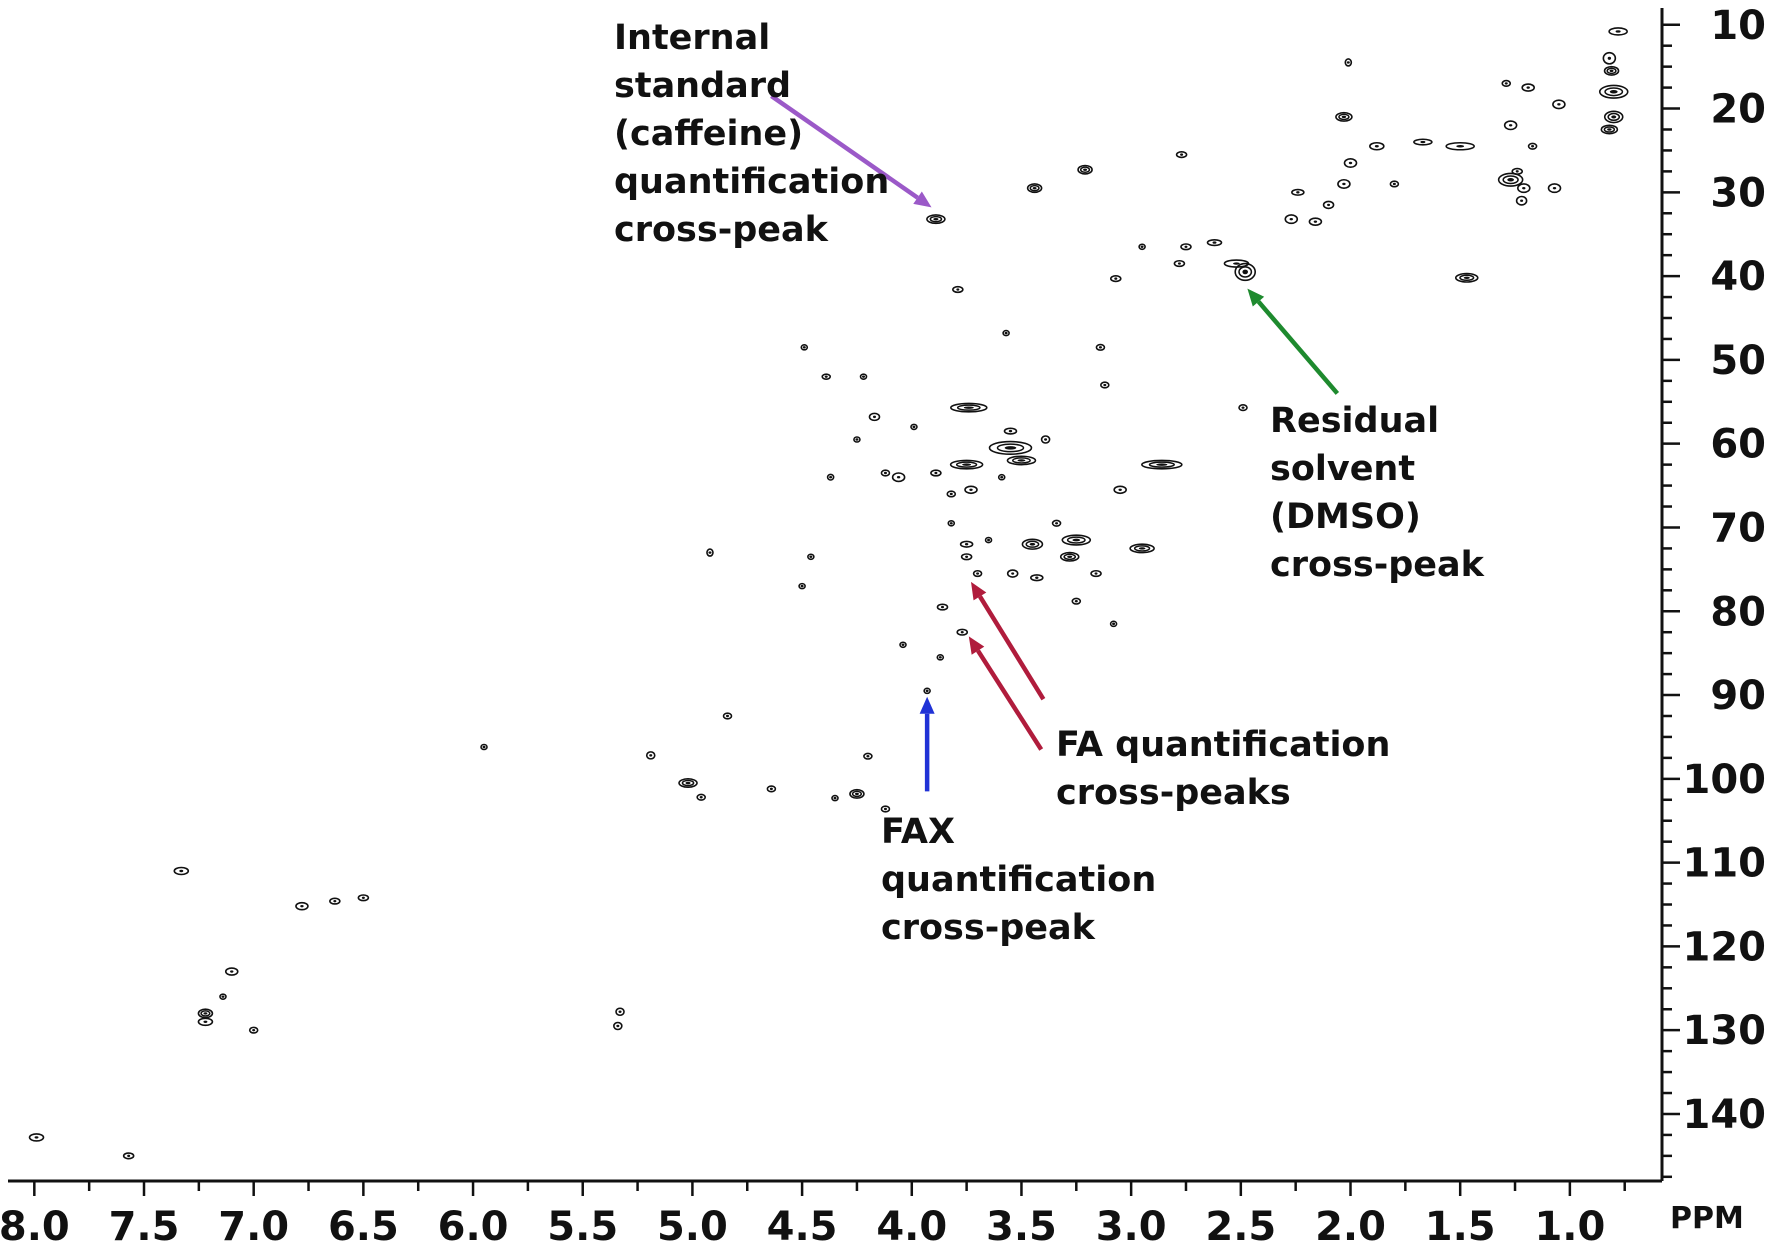  What do you see at coordinates (1223, 745) in the screenshot?
I see `annotation-line: FA quantification` at bounding box center [1223, 745].